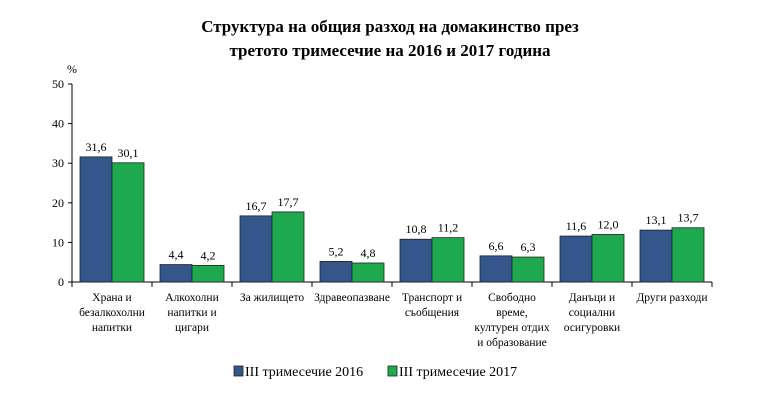  I want to click on data-label: 11,6, so click(576, 226).